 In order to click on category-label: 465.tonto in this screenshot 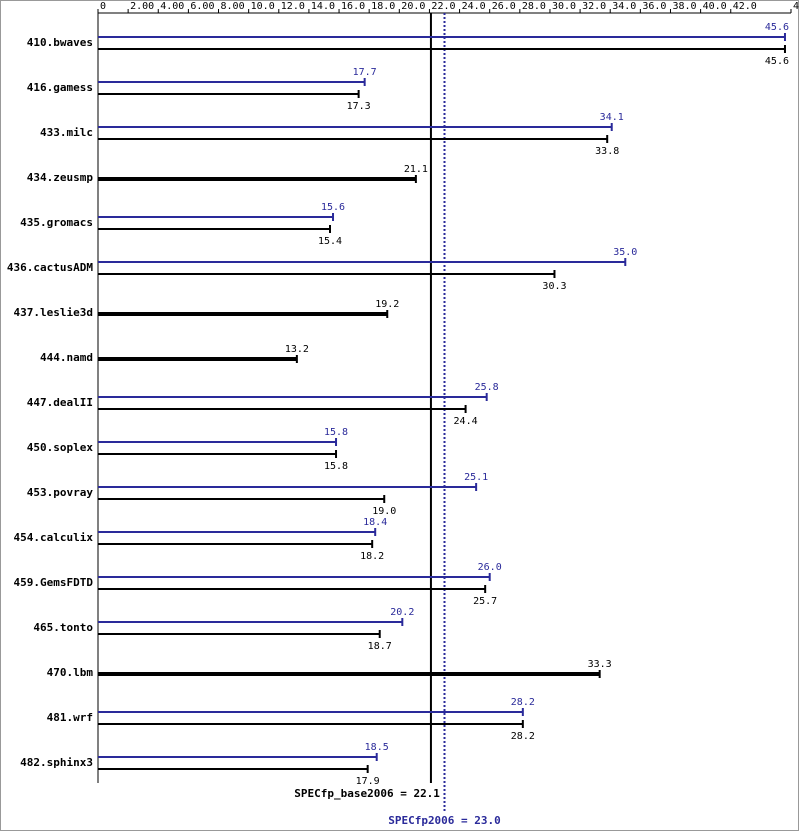, I will do `click(63, 627)`.